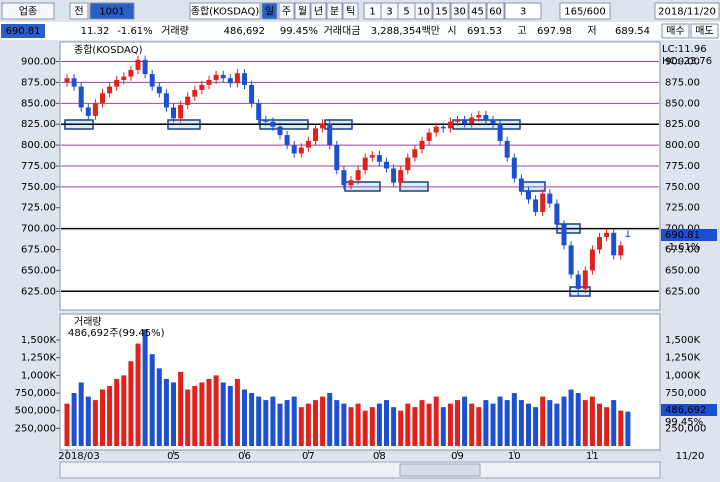 This screenshot has height=482, width=720. I want to click on info-change-pct: -1.61%, so click(134, 31).